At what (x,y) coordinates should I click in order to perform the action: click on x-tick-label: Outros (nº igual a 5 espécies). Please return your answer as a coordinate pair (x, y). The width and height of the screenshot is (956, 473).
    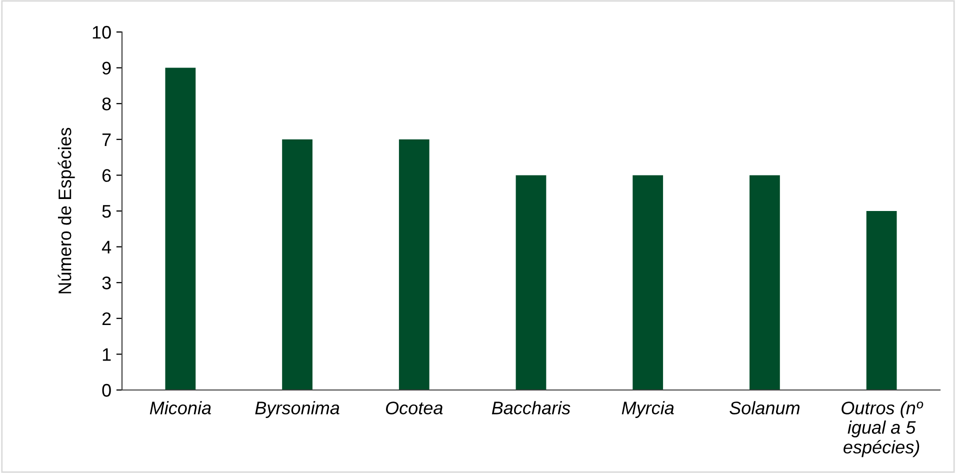
    Looking at the image, I should click on (883, 429).